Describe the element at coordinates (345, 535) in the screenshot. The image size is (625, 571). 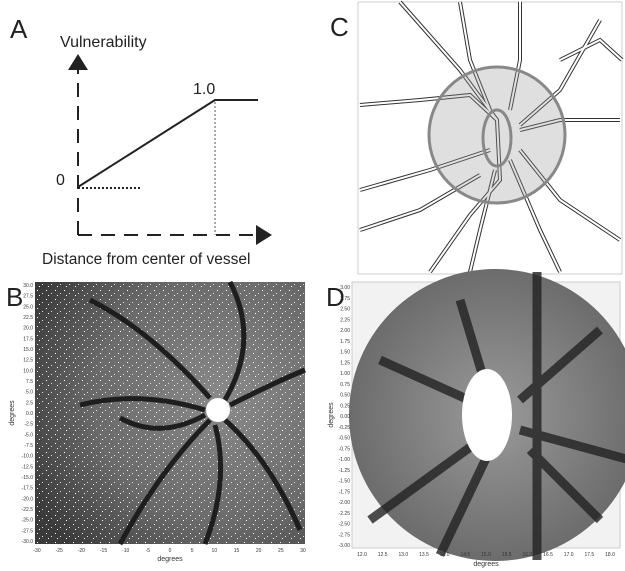
I see `y-tick-label: -2.75` at that location.